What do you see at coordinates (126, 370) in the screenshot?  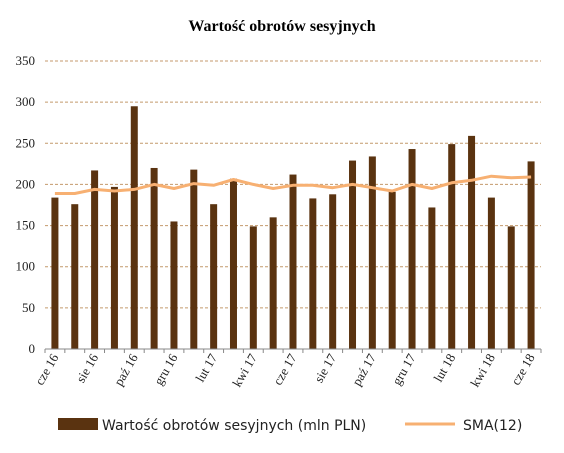 I see `x-tick-label: paź 16` at bounding box center [126, 370].